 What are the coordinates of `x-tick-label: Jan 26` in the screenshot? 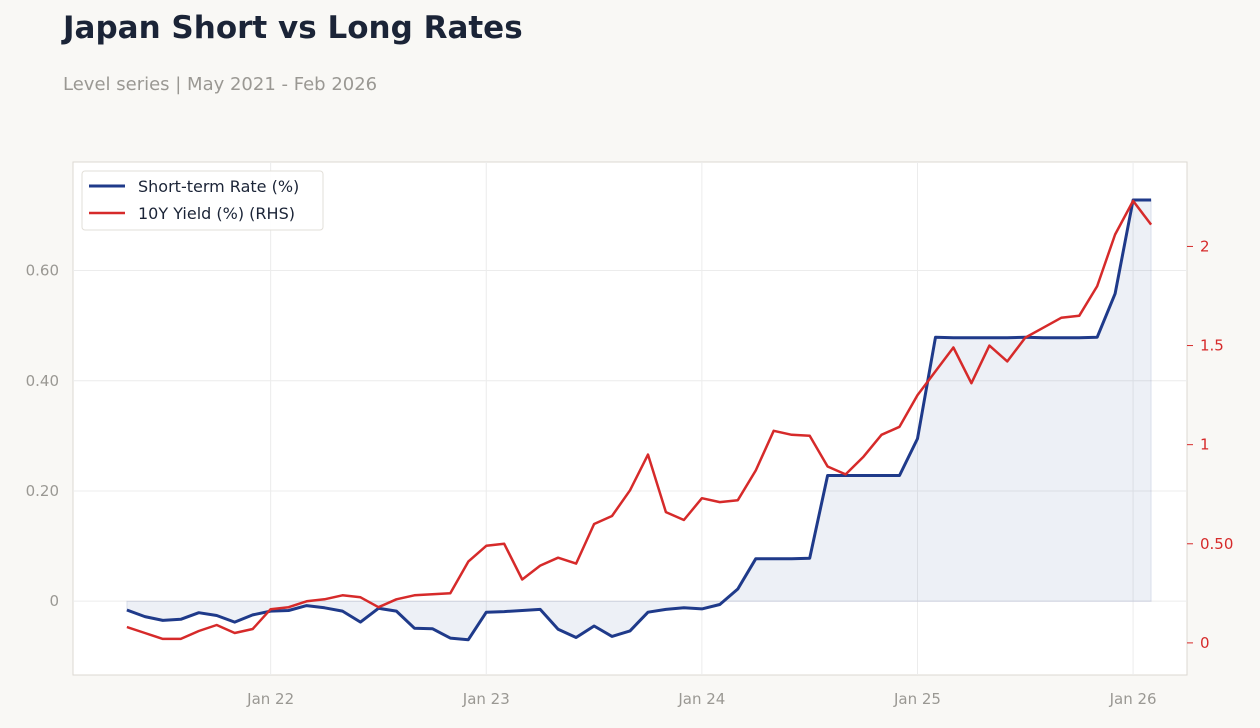 It's located at (1133, 699).